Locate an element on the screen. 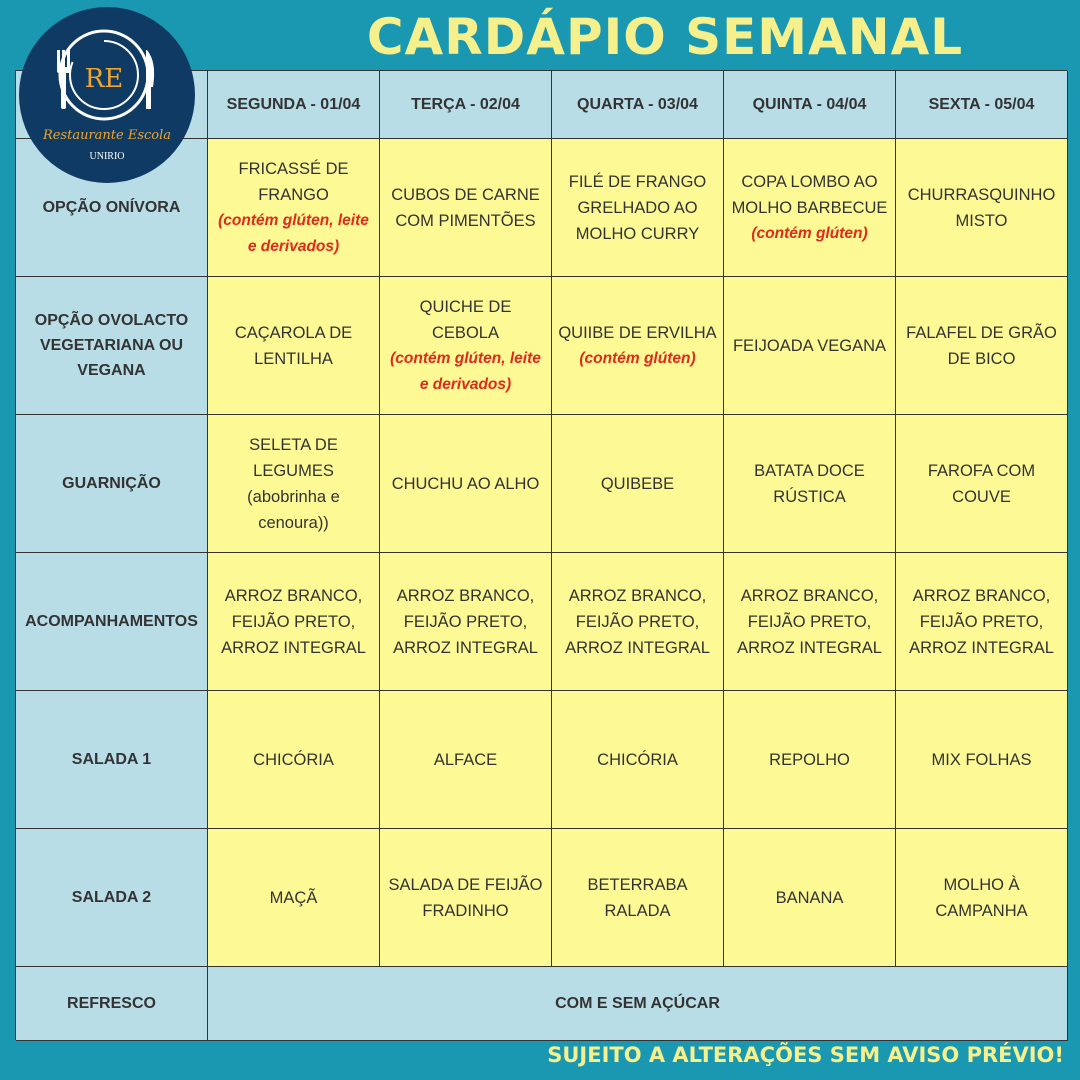 The width and height of the screenshot is (1080, 1080). menu-cell: FAROFA COM COUVE is located at coordinates (982, 484).